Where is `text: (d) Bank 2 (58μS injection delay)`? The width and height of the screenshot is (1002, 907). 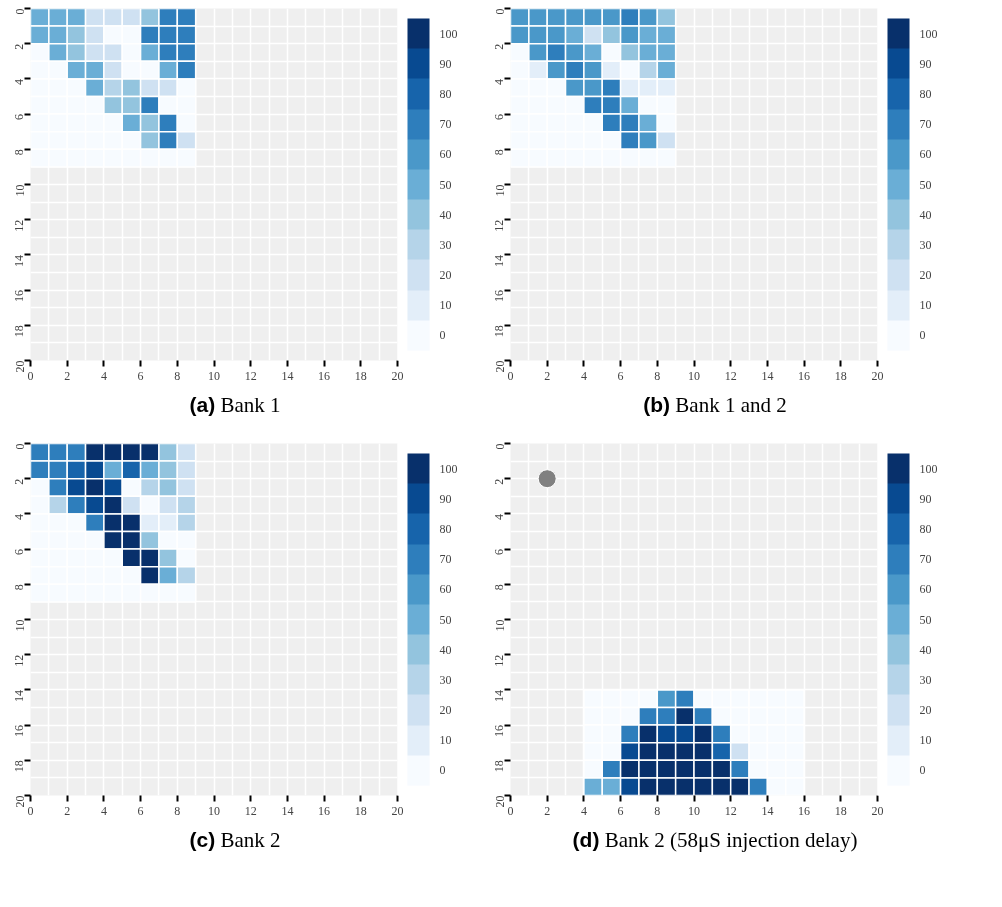
text: (d) Bank 2 (58μS injection delay) is located at coordinates (715, 840).